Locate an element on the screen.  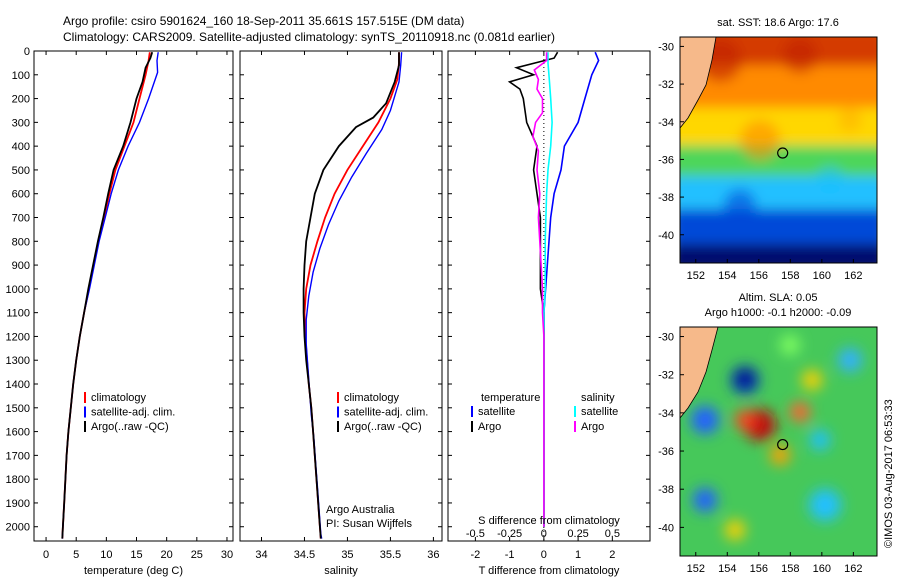
depth-tick-label: 900 is located at coordinates (21, 266).